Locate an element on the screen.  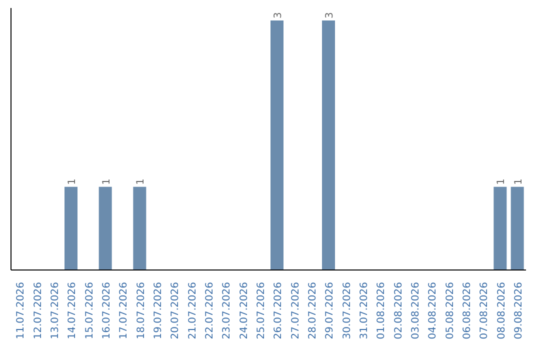
x-tick-label: 29.07.2026 is located at coordinates (330, 311).